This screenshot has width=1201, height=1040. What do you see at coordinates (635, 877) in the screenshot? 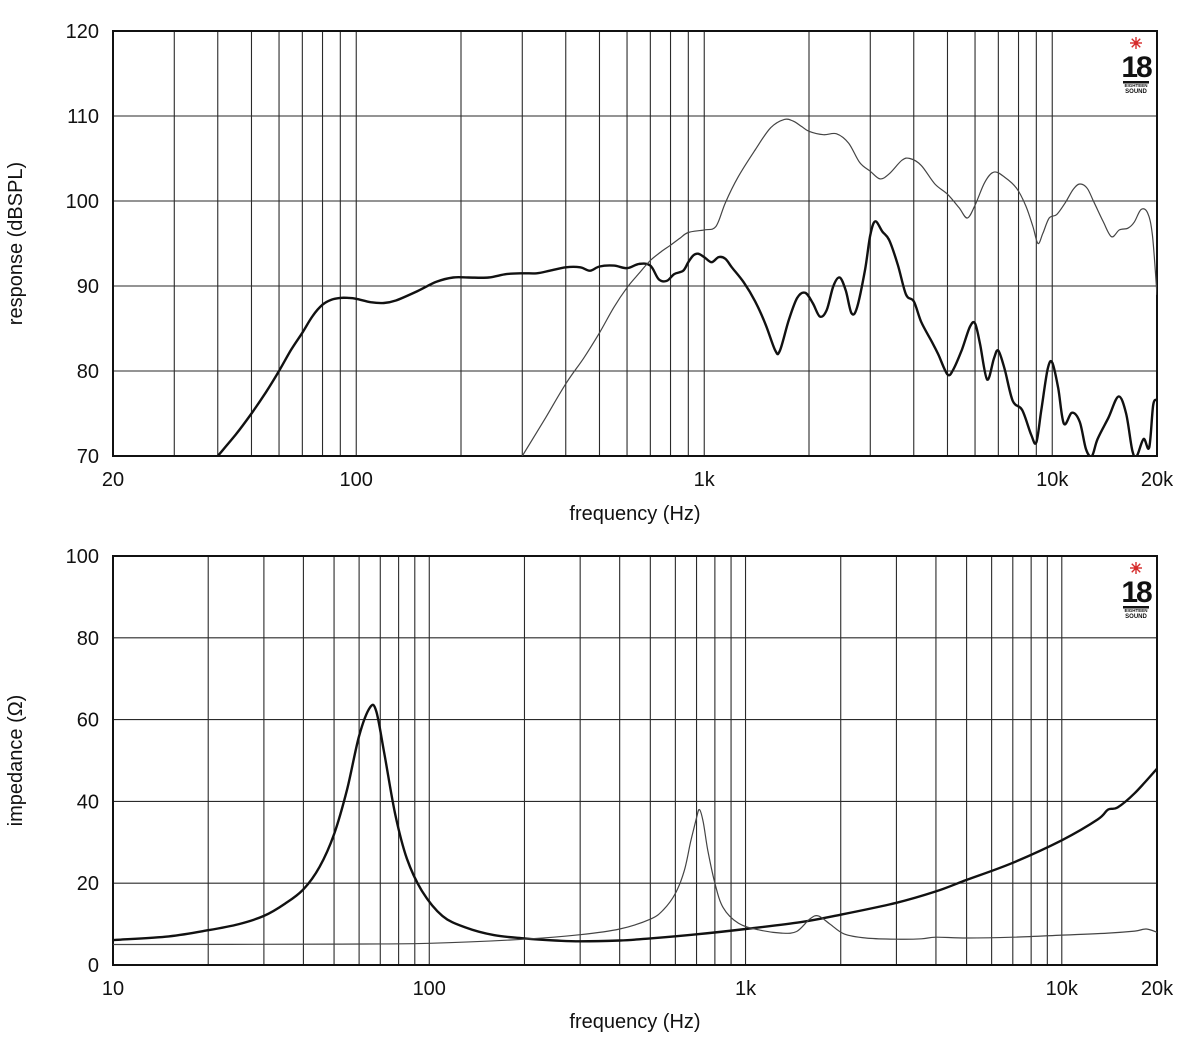
I see `tweeter-impedance-line` at bounding box center [635, 877].